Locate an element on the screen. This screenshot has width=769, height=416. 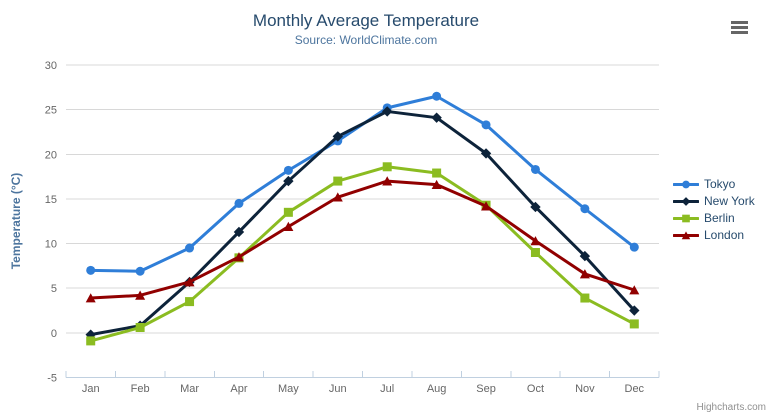
svg-text: -5 is located at coordinates (52, 379).